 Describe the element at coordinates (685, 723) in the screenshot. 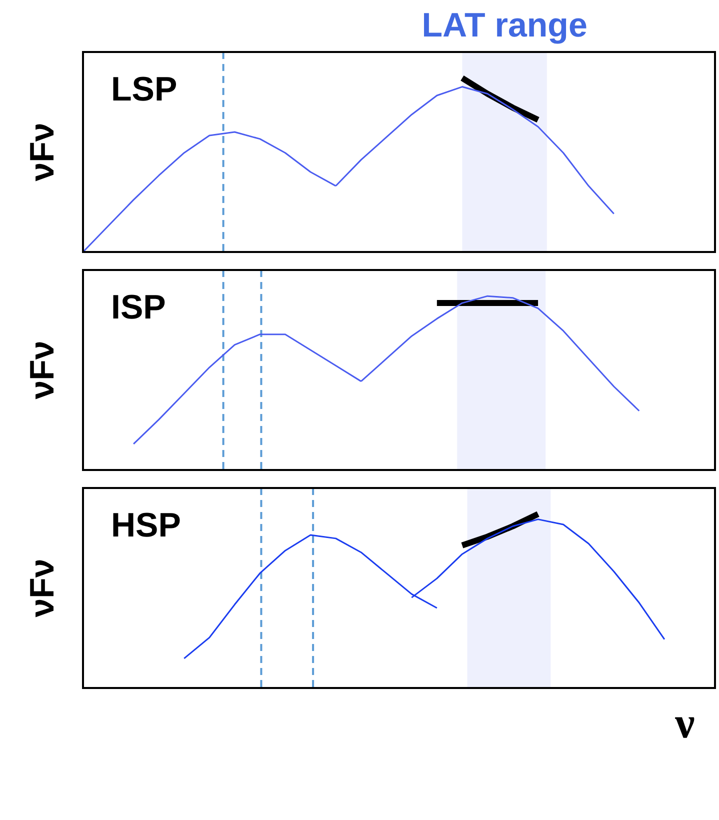

I see `x-axis-title: ν` at that location.